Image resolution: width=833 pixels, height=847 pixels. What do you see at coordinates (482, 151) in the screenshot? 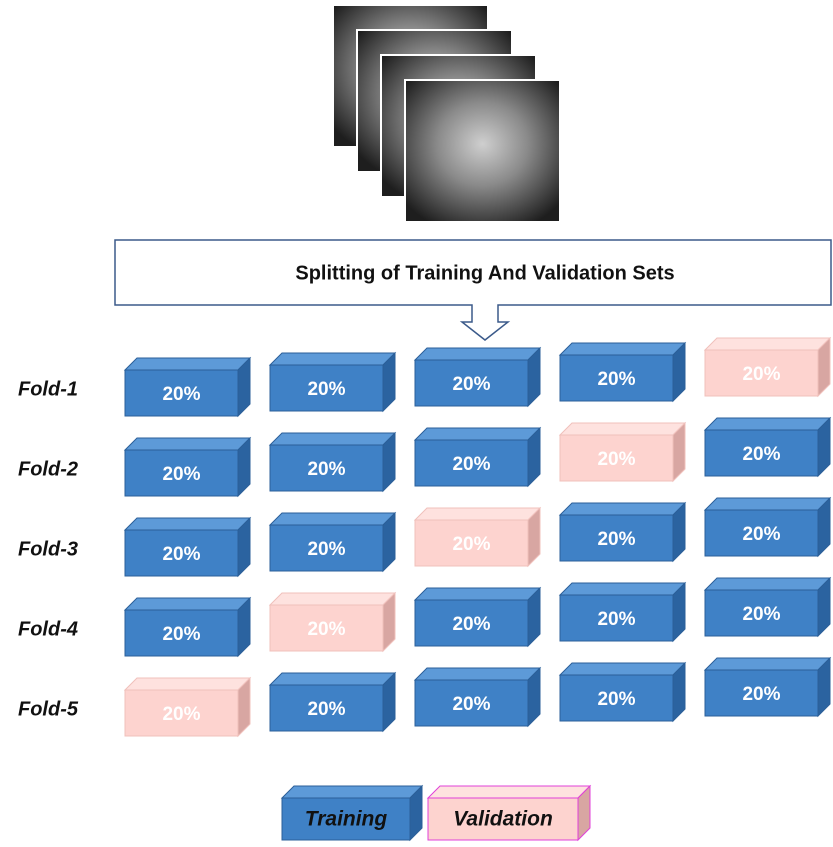
I see `xray-image` at bounding box center [482, 151].